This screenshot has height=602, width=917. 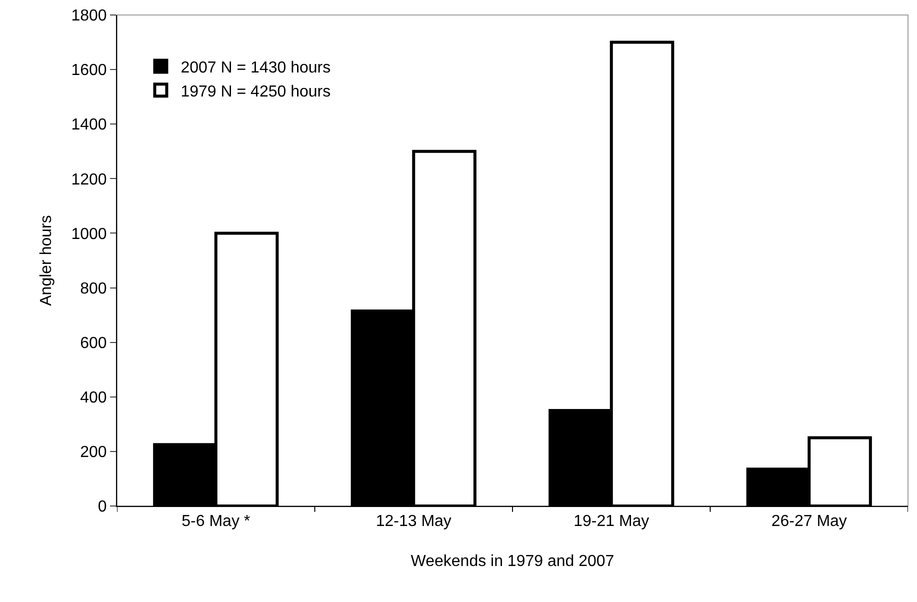 What do you see at coordinates (89, 16) in the screenshot?
I see `y-tick-label: 1800` at bounding box center [89, 16].